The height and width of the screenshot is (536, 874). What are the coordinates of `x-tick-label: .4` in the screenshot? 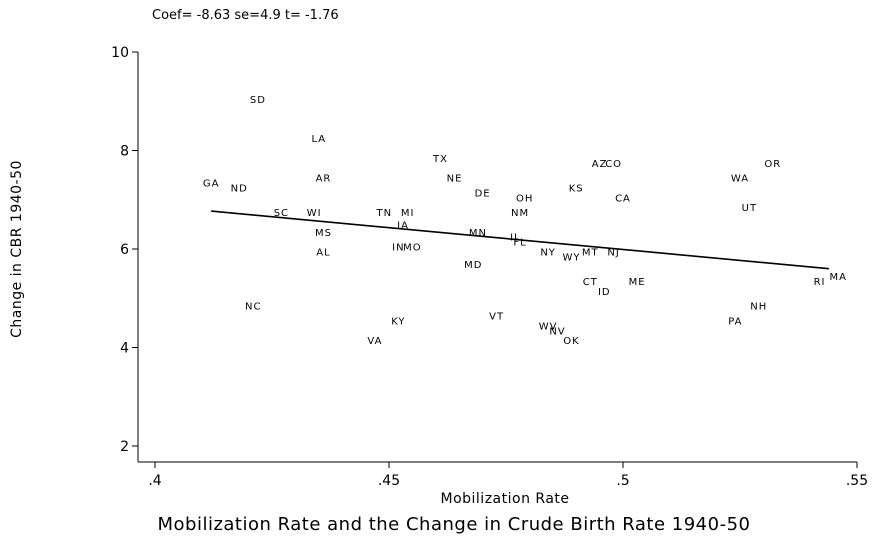 It's located at (154, 481).